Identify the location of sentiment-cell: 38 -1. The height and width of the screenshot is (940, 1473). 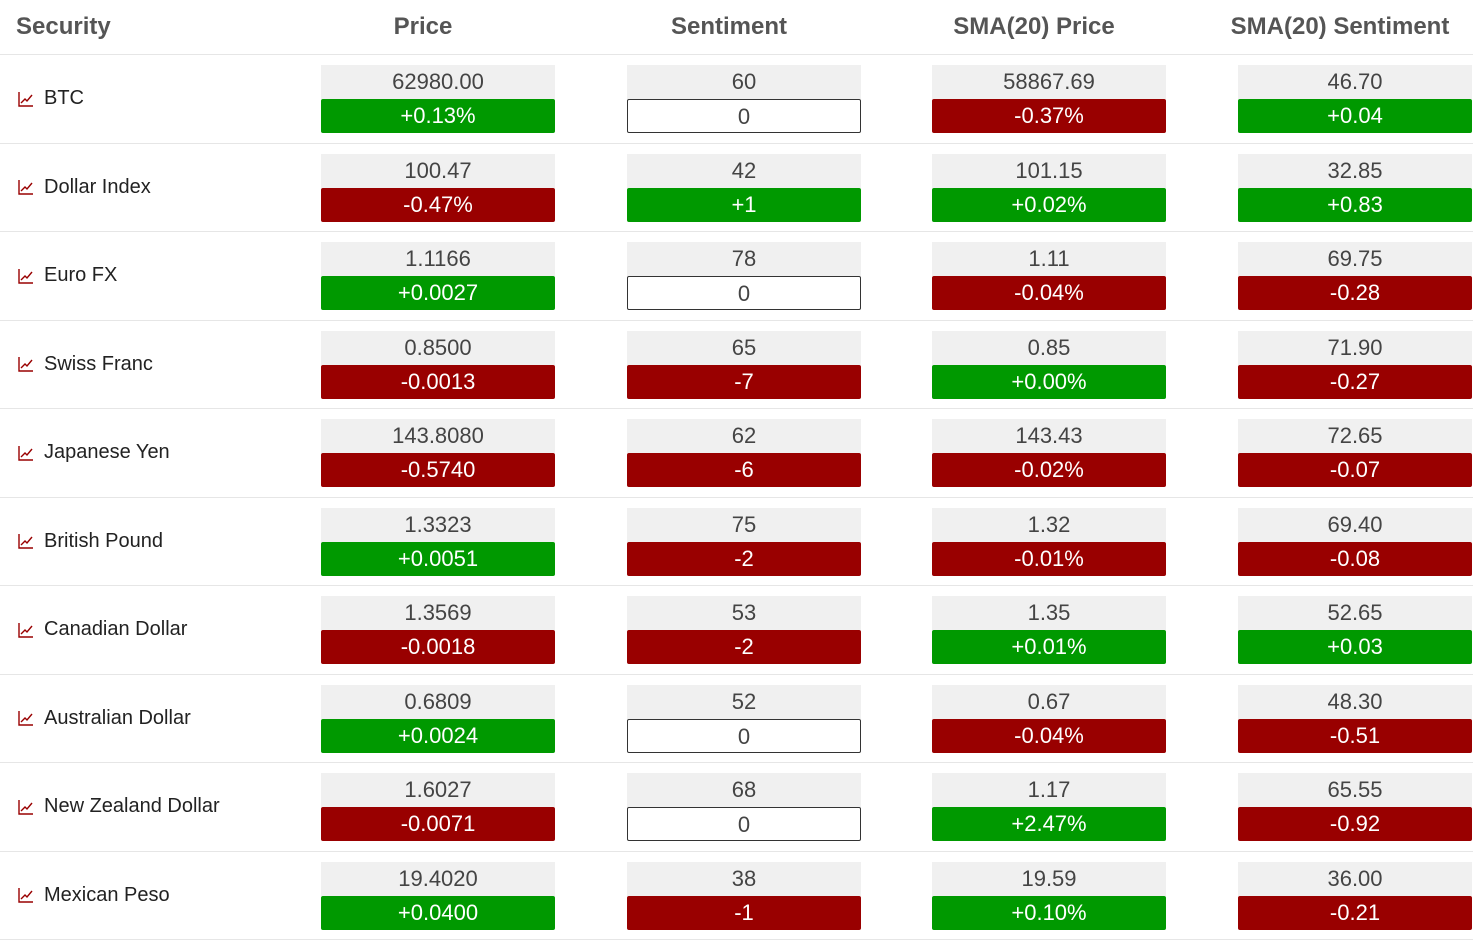
(744, 896).